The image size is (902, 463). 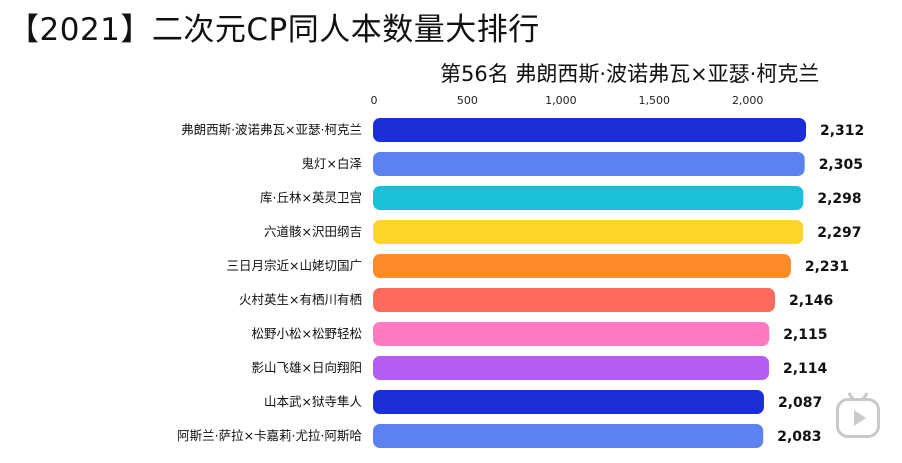 What do you see at coordinates (841, 165) in the screenshot?
I see `data-label: 2,305` at bounding box center [841, 165].